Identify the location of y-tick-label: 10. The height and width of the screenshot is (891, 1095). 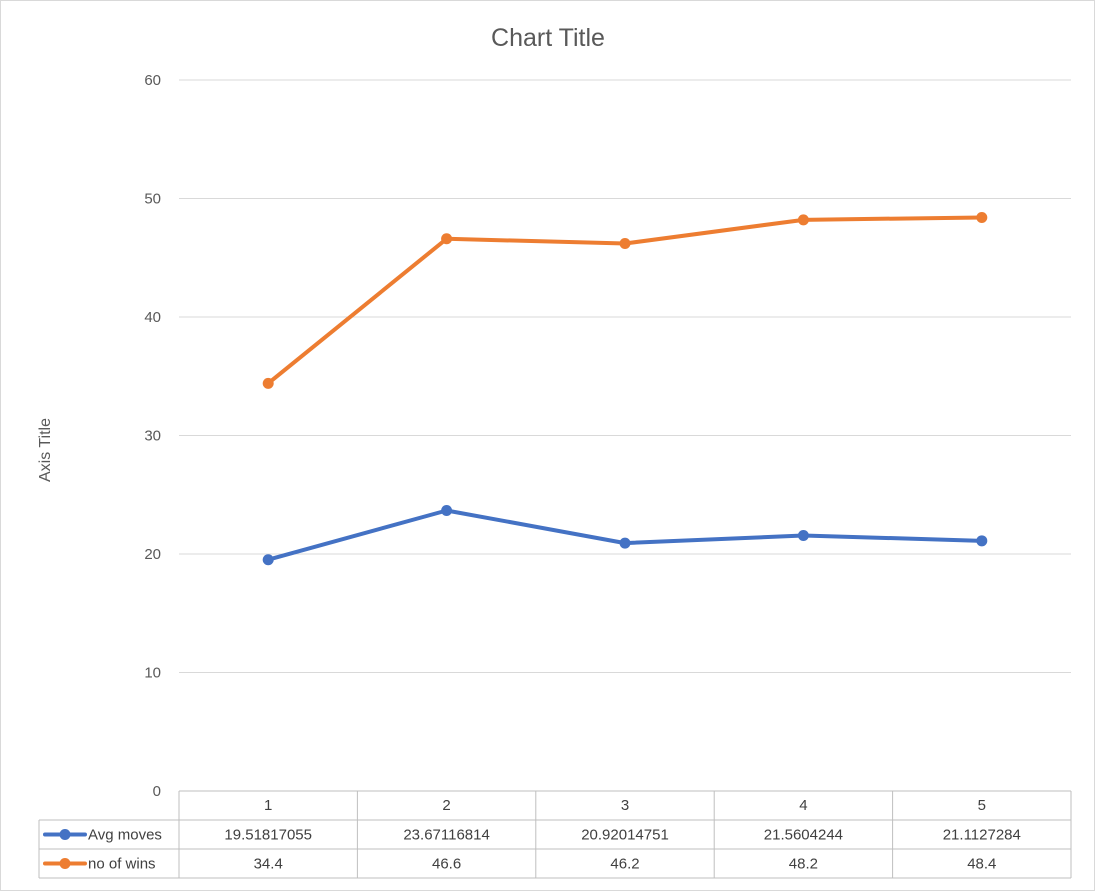
(152, 673).